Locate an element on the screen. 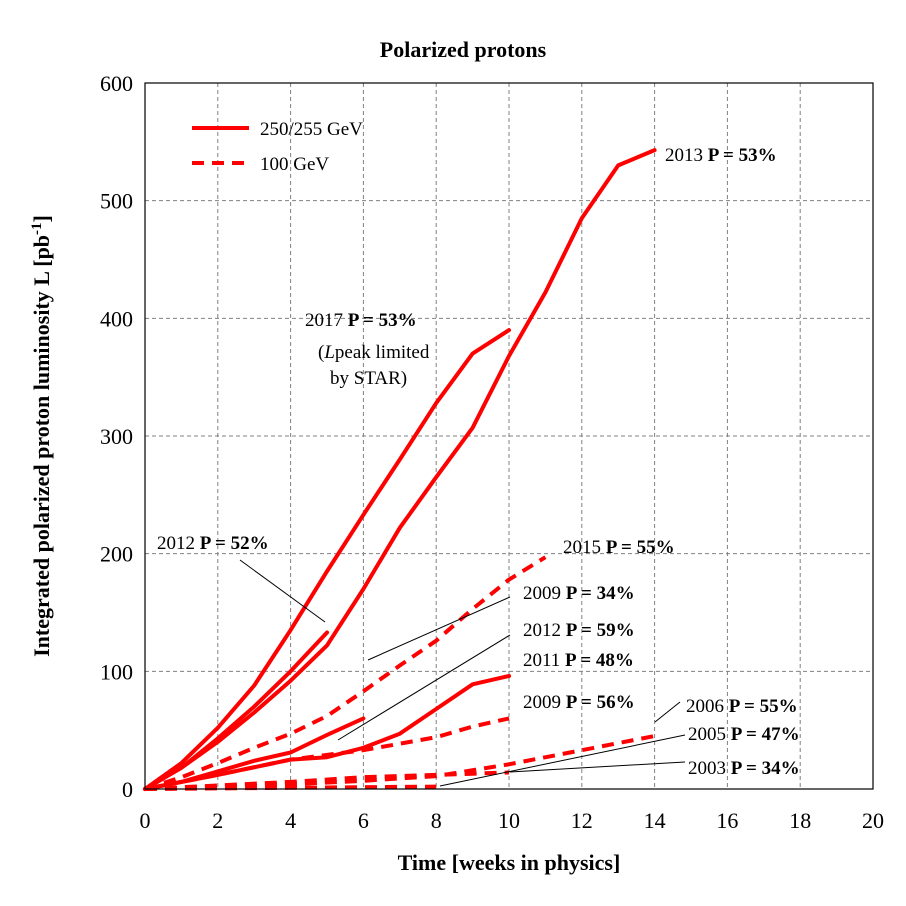 The width and height of the screenshot is (906, 906). annotation-9: 2006 P = 55% is located at coordinates (742, 706).